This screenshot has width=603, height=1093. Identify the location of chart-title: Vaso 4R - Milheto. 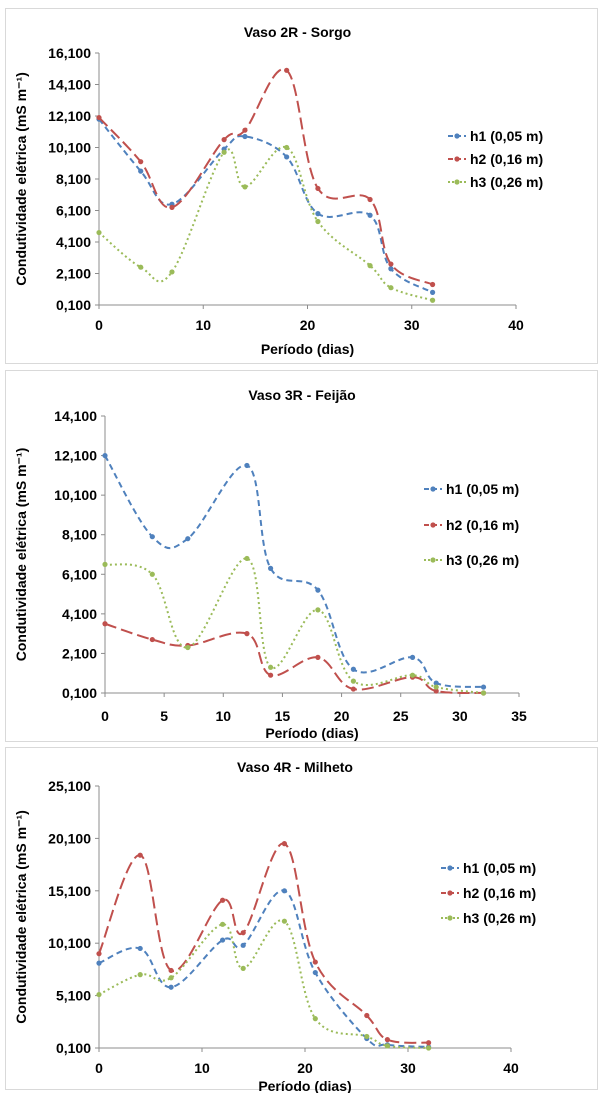
(295, 767).